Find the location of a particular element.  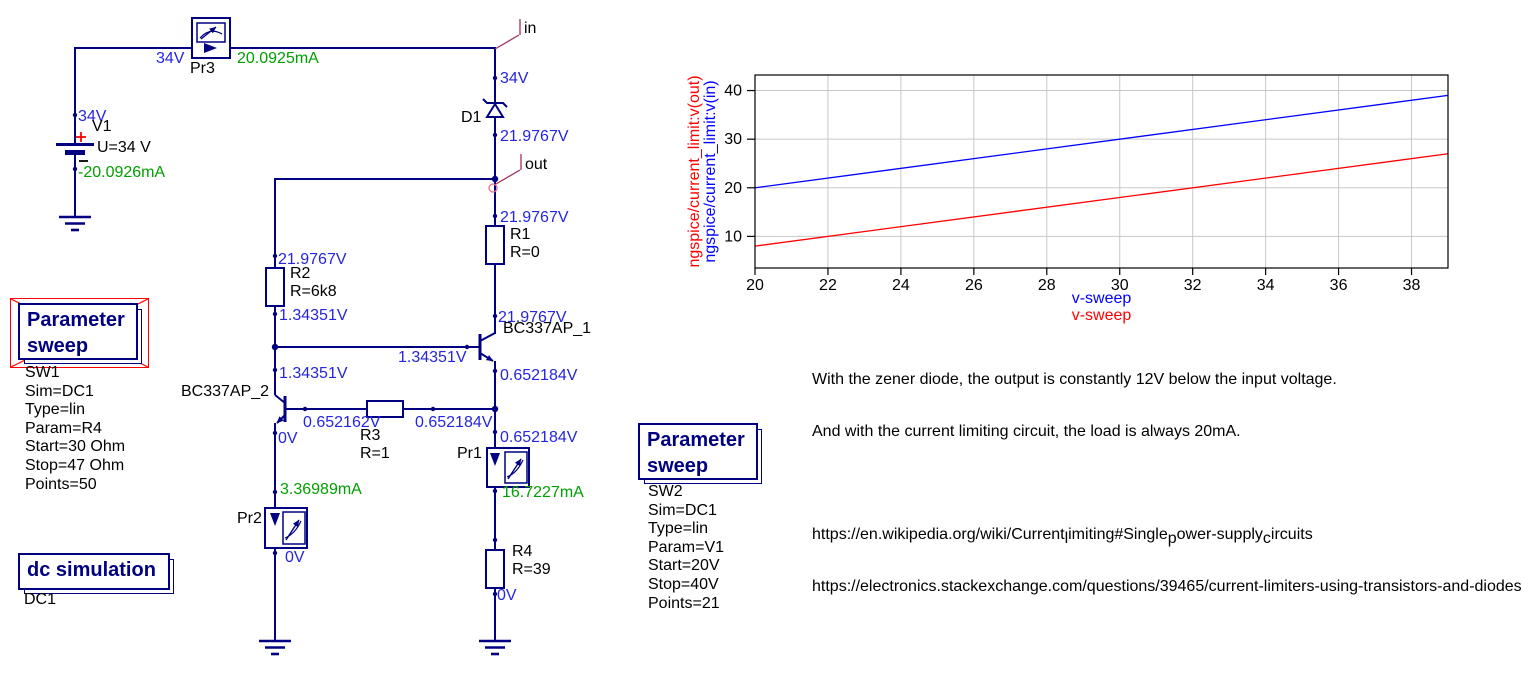

node-current: 16.7227mA is located at coordinates (543, 492).